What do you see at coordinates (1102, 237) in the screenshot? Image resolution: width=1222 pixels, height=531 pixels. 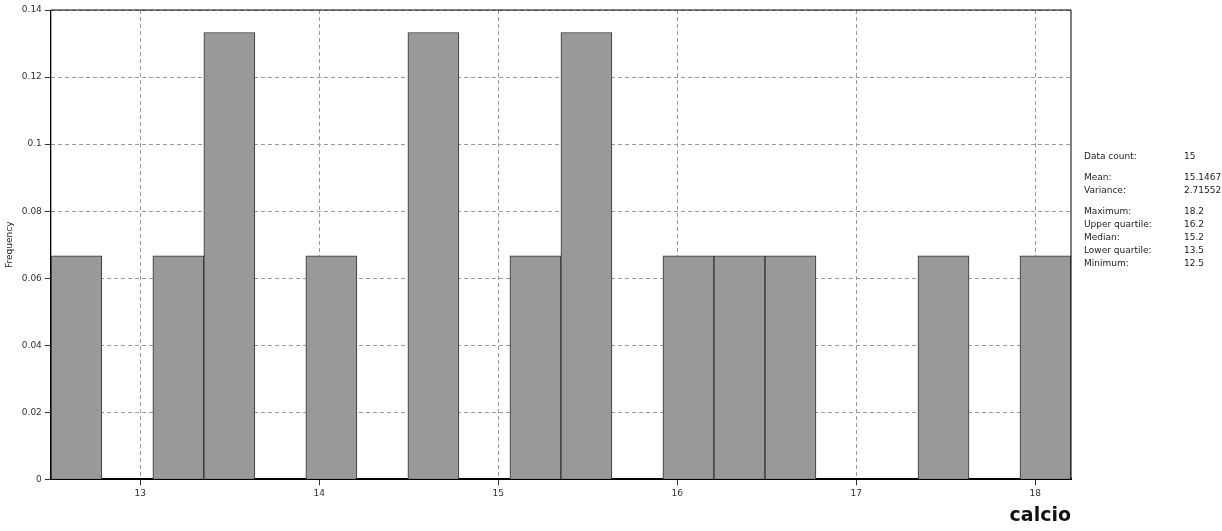 I see `text: Median:` at bounding box center [1102, 237].